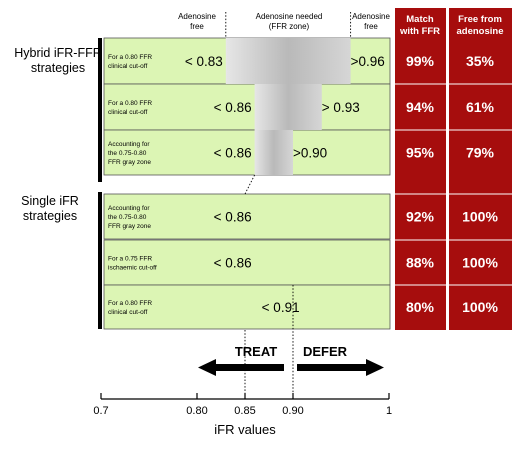  What do you see at coordinates (480, 153) in the screenshot?
I see `free-value: 79%` at bounding box center [480, 153].